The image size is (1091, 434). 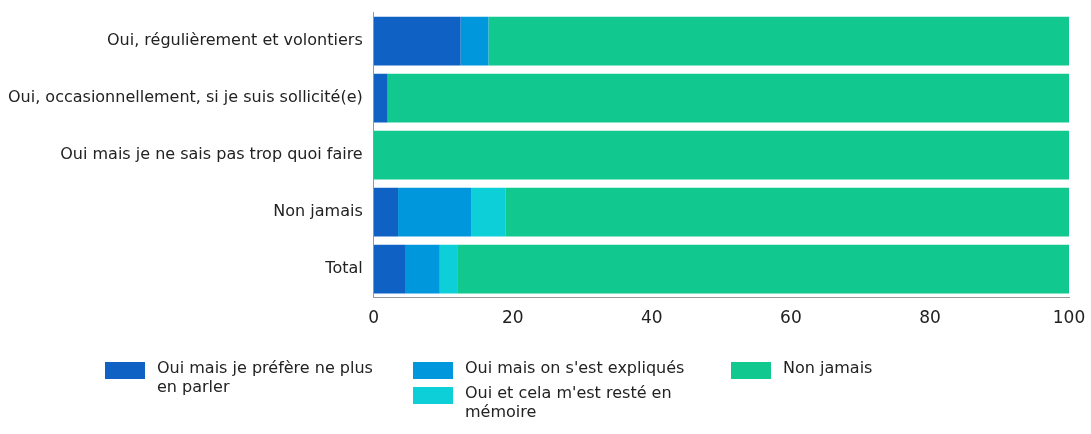 I want to click on legend-label: Oui mais on s'est expliqués, so click(x=575, y=367).